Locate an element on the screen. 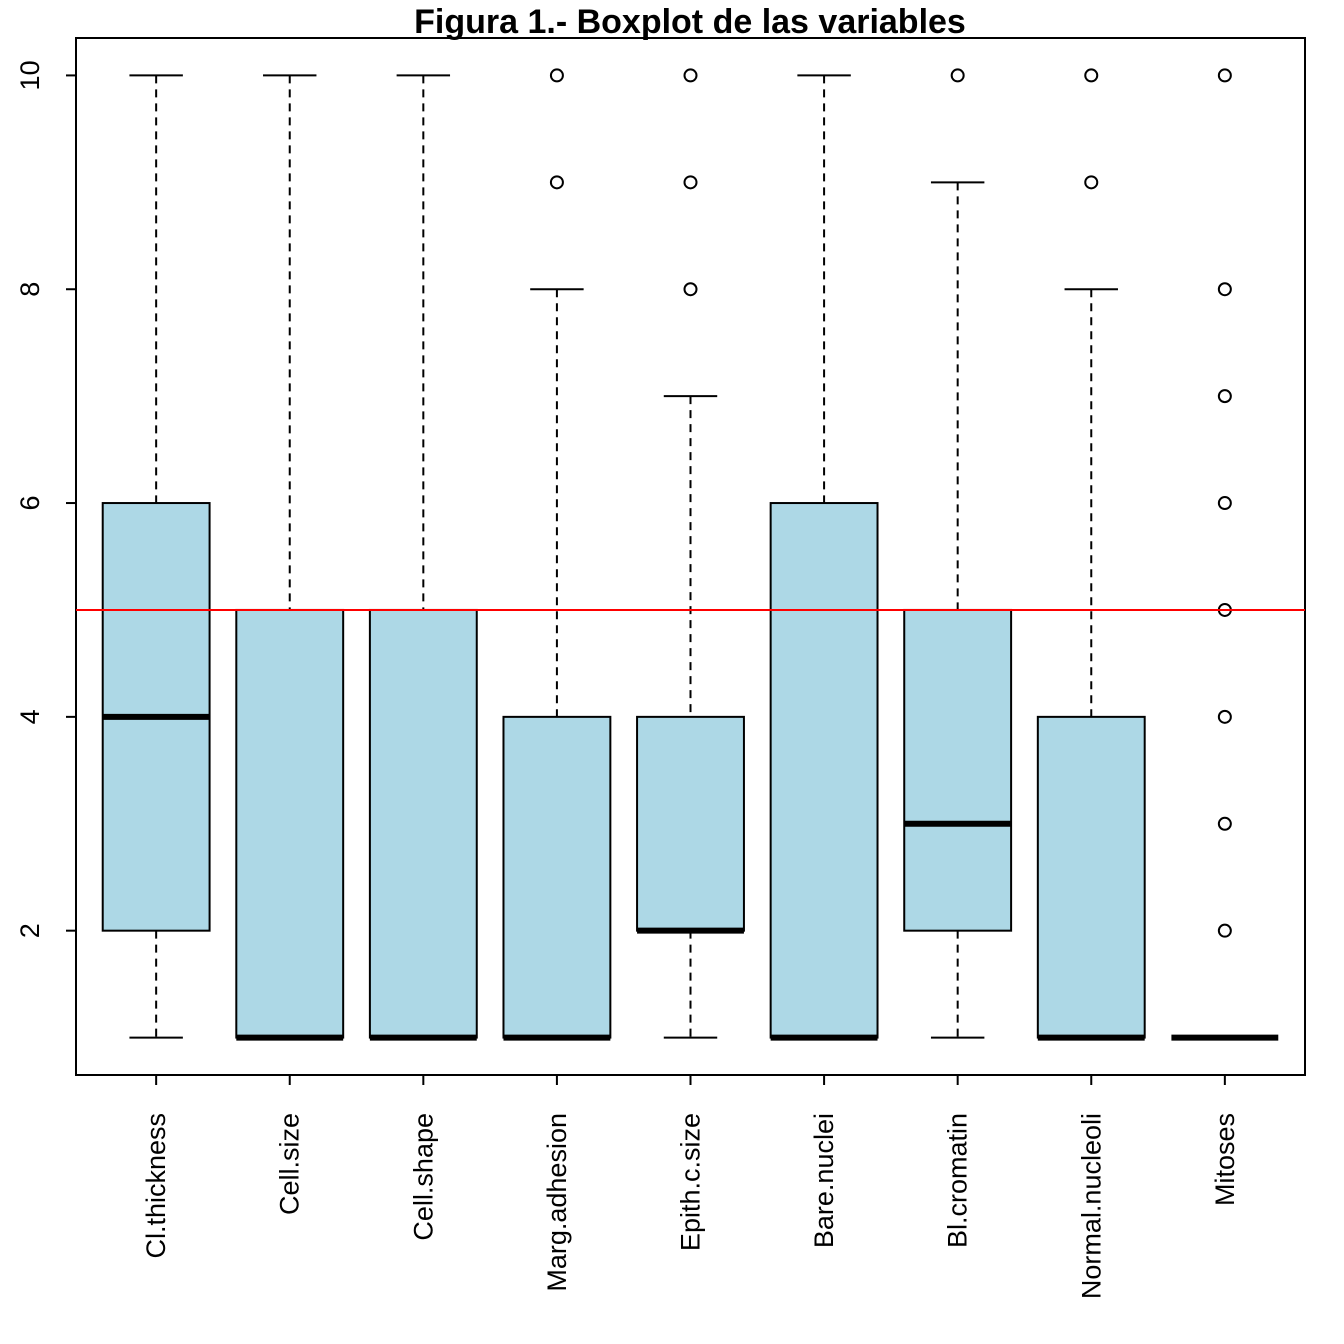 The image size is (1344, 1344). x-tick-label: Normal.nucleoli is located at coordinates (1091, 1206).